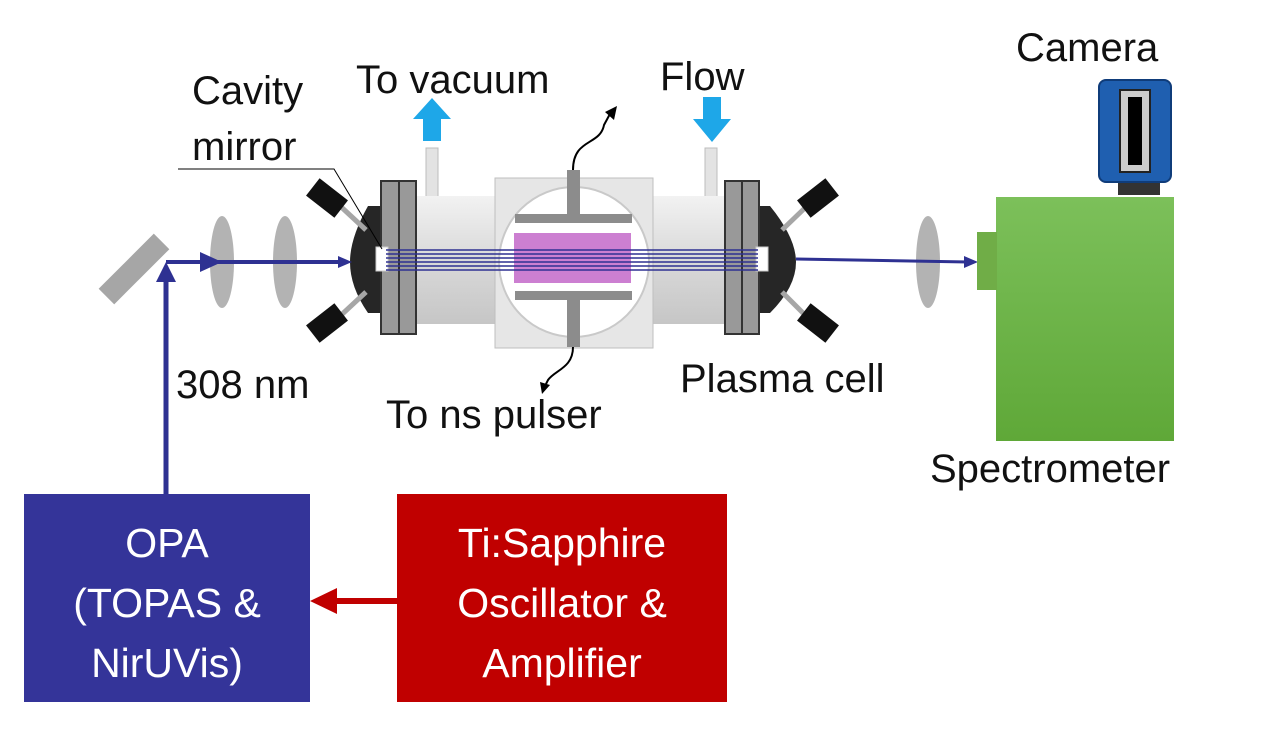 This screenshot has width=1261, height=733. I want to click on opa-box, so click(167, 598).